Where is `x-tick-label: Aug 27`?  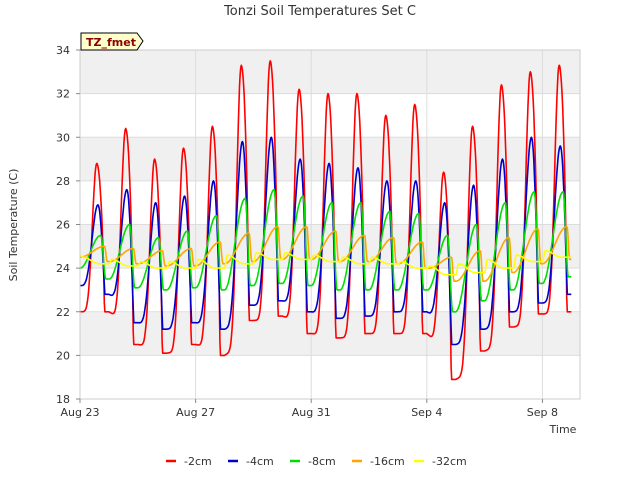
x-tick-label: Aug 27 is located at coordinates (195, 412).